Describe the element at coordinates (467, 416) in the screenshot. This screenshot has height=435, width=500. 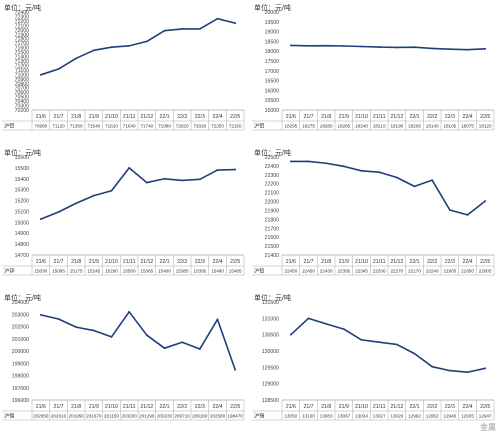
I see `data-value-label: 12935` at that location.